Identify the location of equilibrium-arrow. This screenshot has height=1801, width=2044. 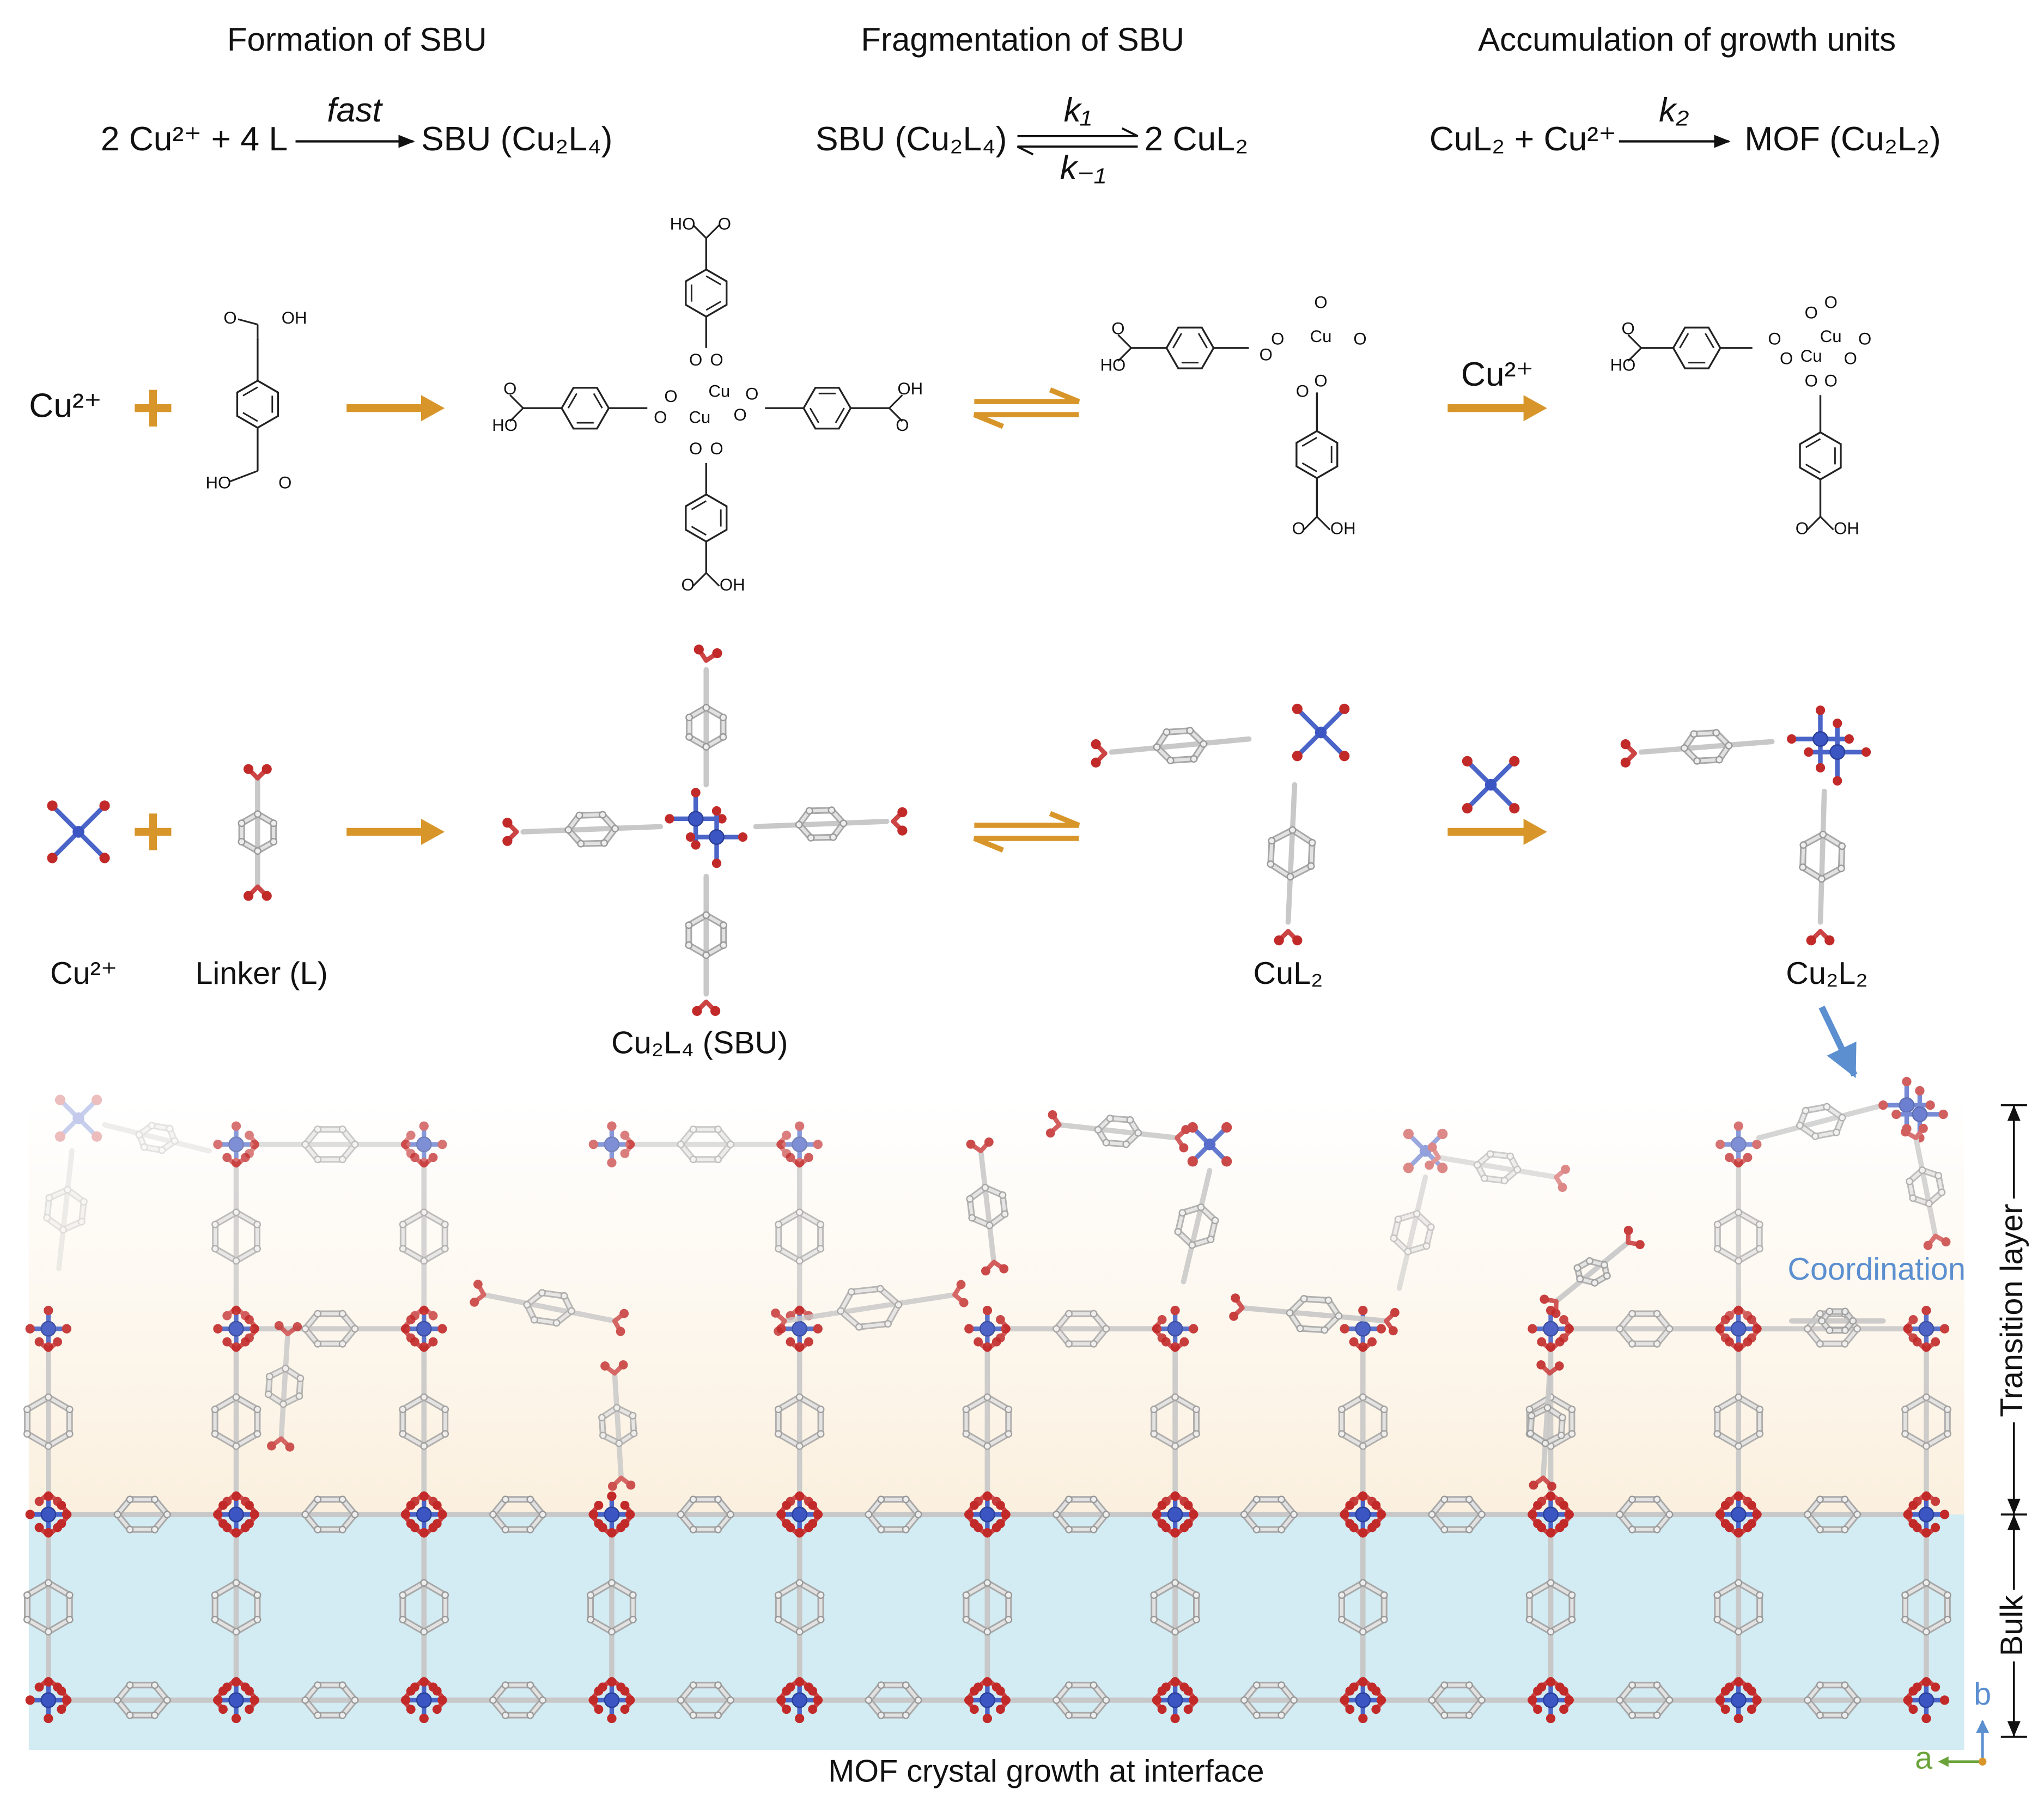
(1027, 819).